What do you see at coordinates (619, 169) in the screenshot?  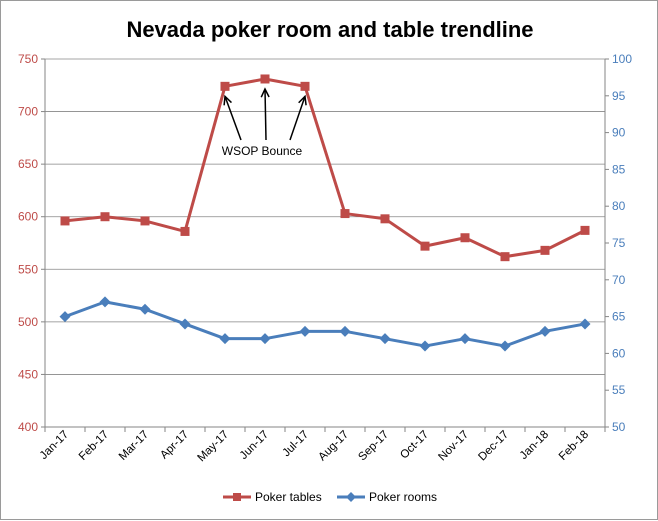 I see `right-tick-label: 85` at bounding box center [619, 169].